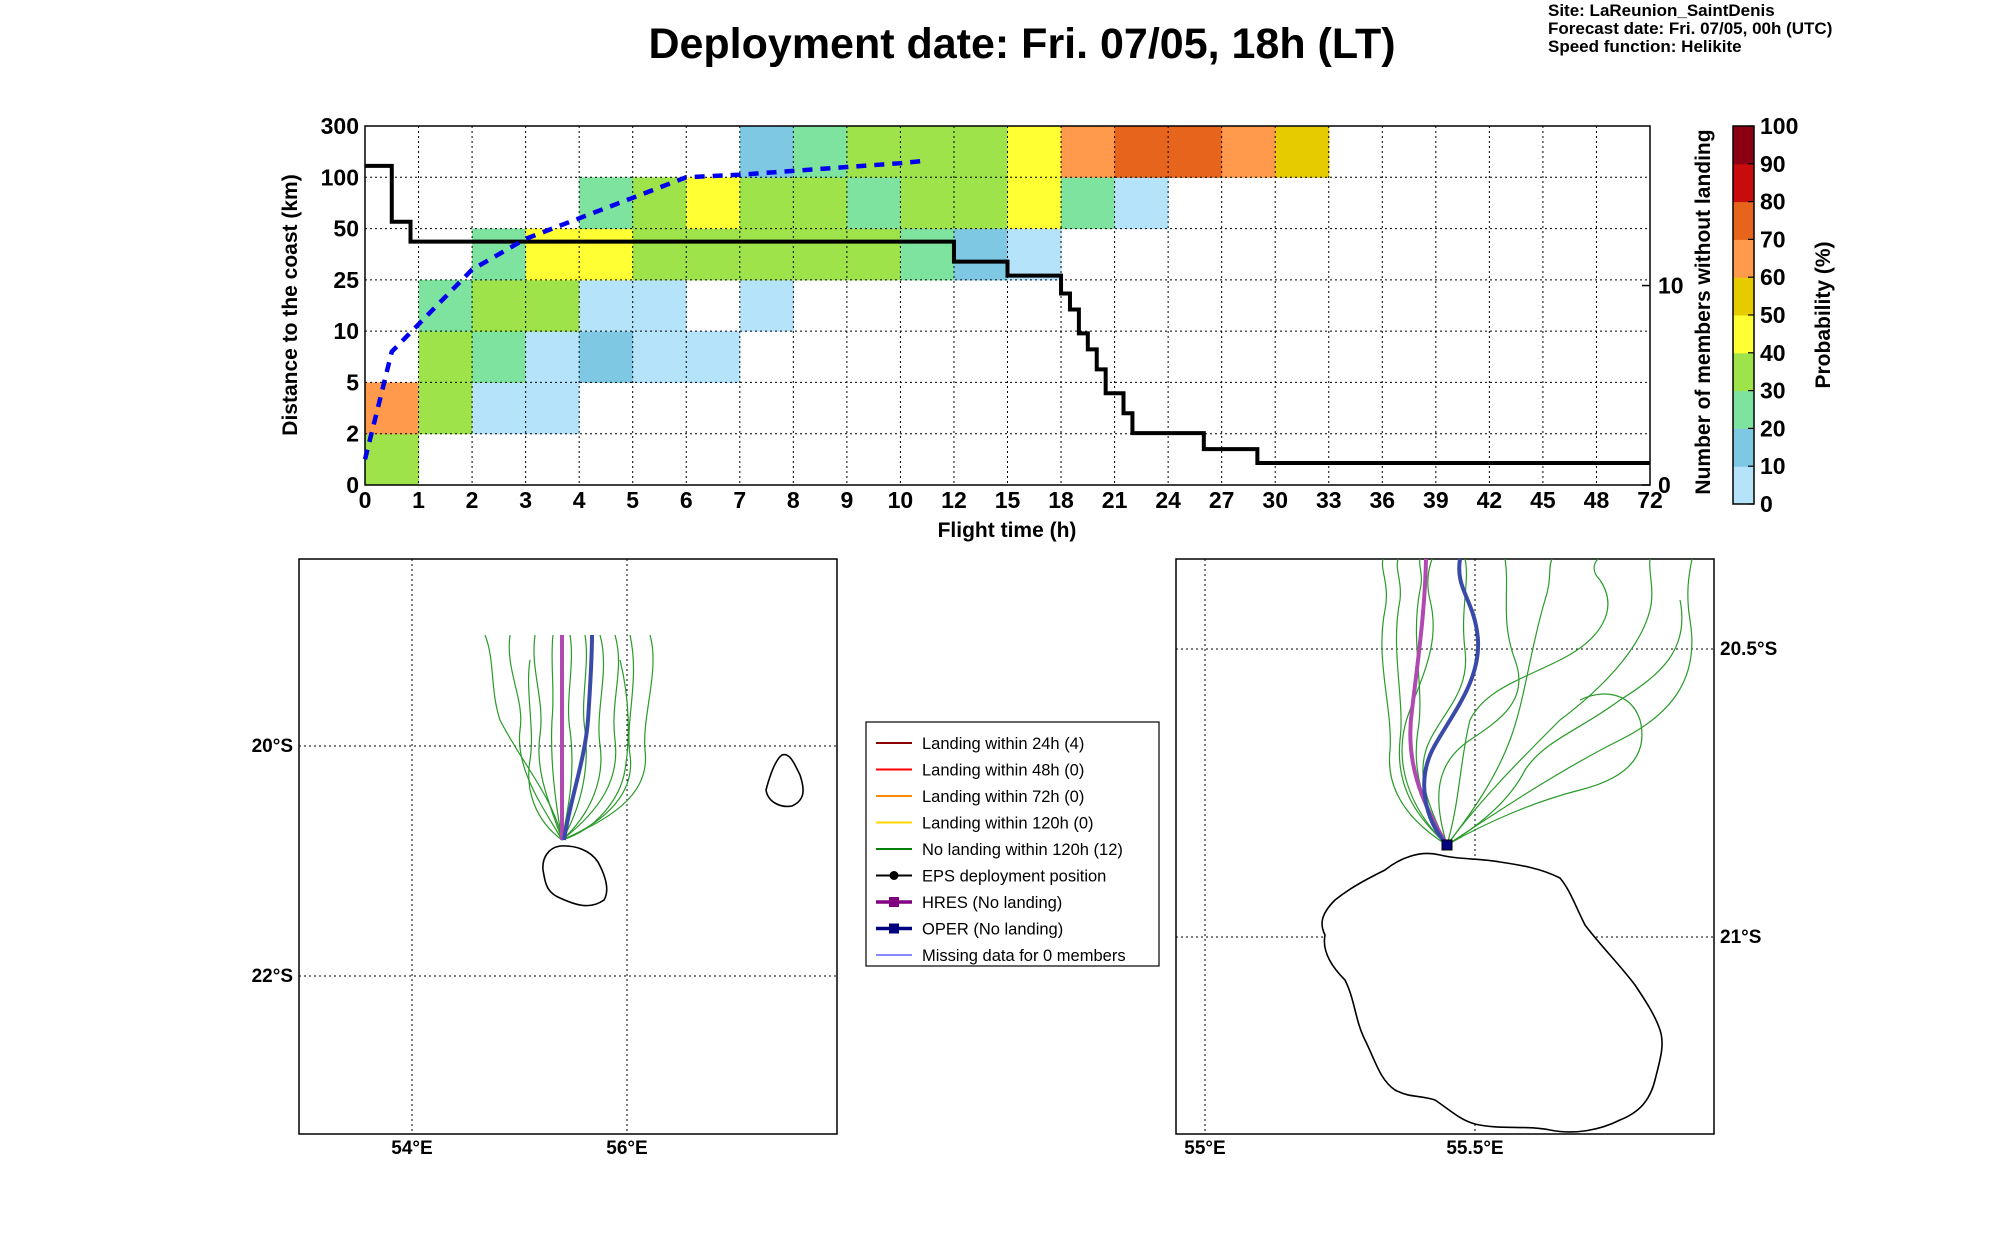 The width and height of the screenshot is (2000, 1250). What do you see at coordinates (1008, 500) in the screenshot?
I see `x-tick-label: 15` at bounding box center [1008, 500].